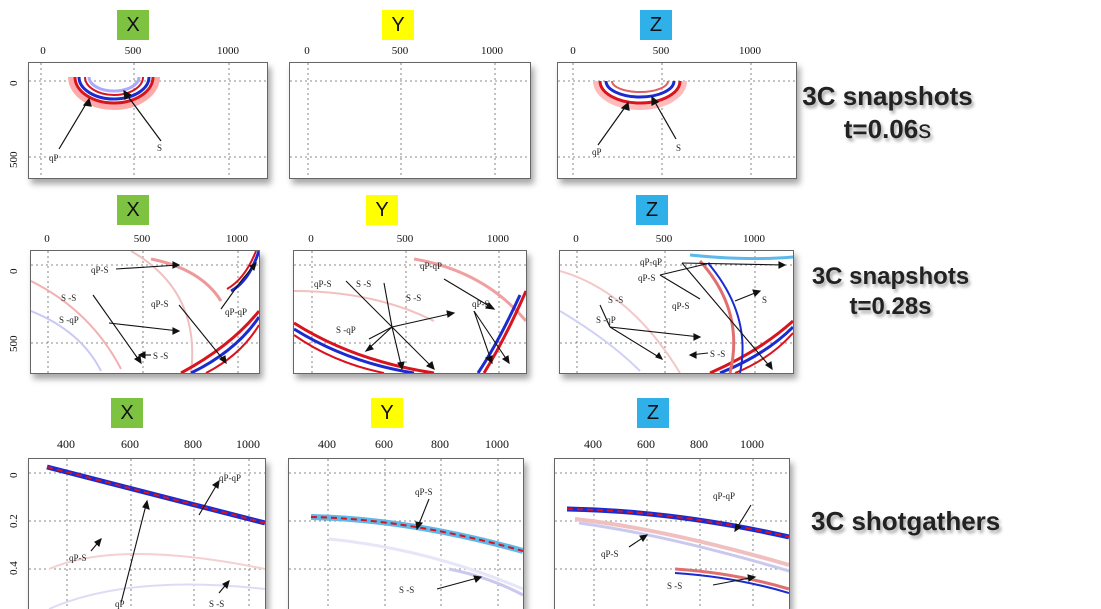 This screenshot has width=1101, height=609. What do you see at coordinates (906, 521) in the screenshot?
I see `row-label-title: 3C shotgathers` at bounding box center [906, 521].